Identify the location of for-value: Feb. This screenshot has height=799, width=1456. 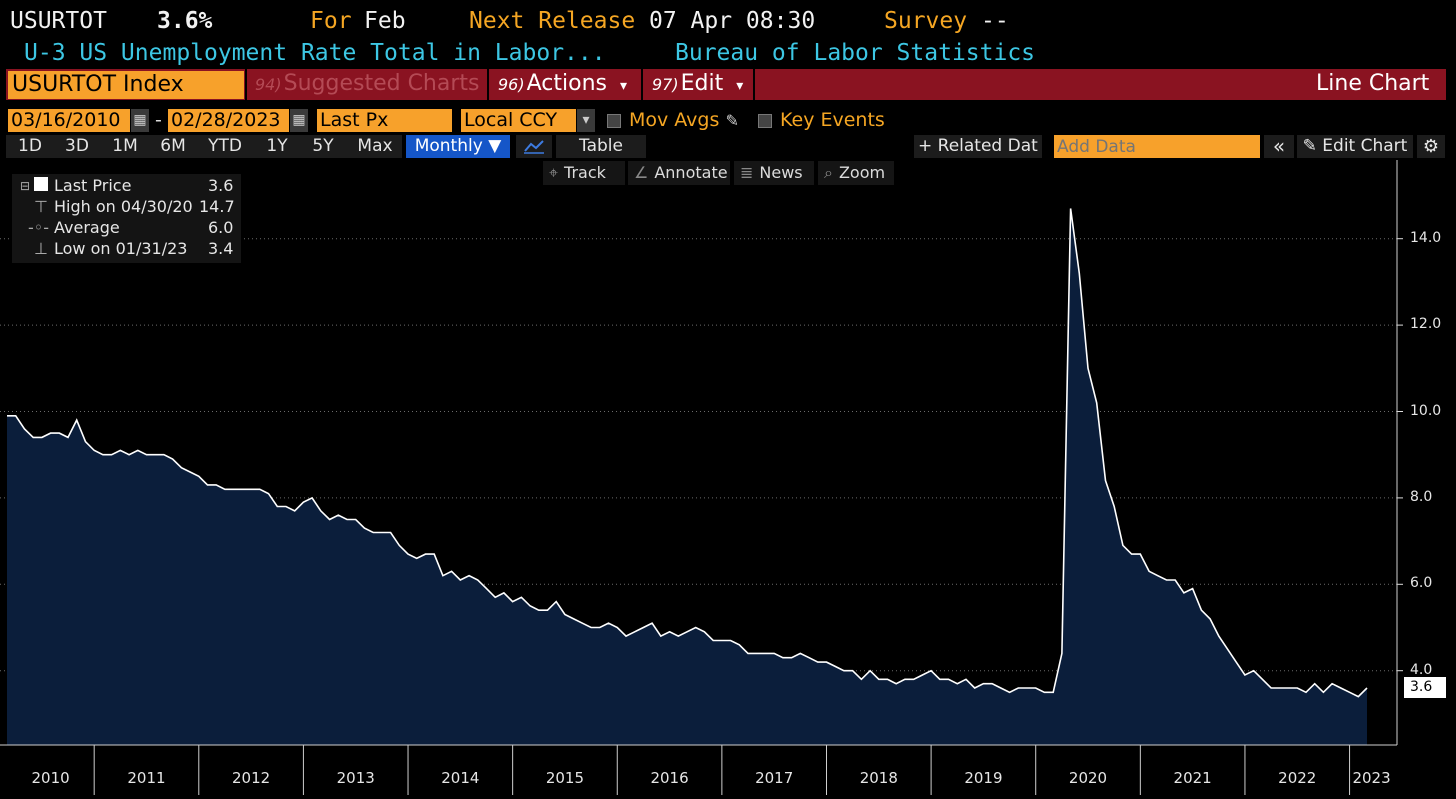
(385, 21).